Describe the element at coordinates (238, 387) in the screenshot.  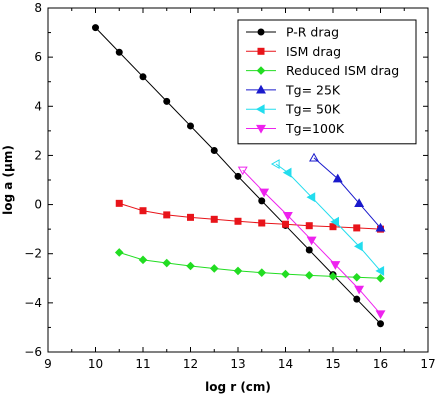
I see `x-axis-title: log r (cm)` at that location.